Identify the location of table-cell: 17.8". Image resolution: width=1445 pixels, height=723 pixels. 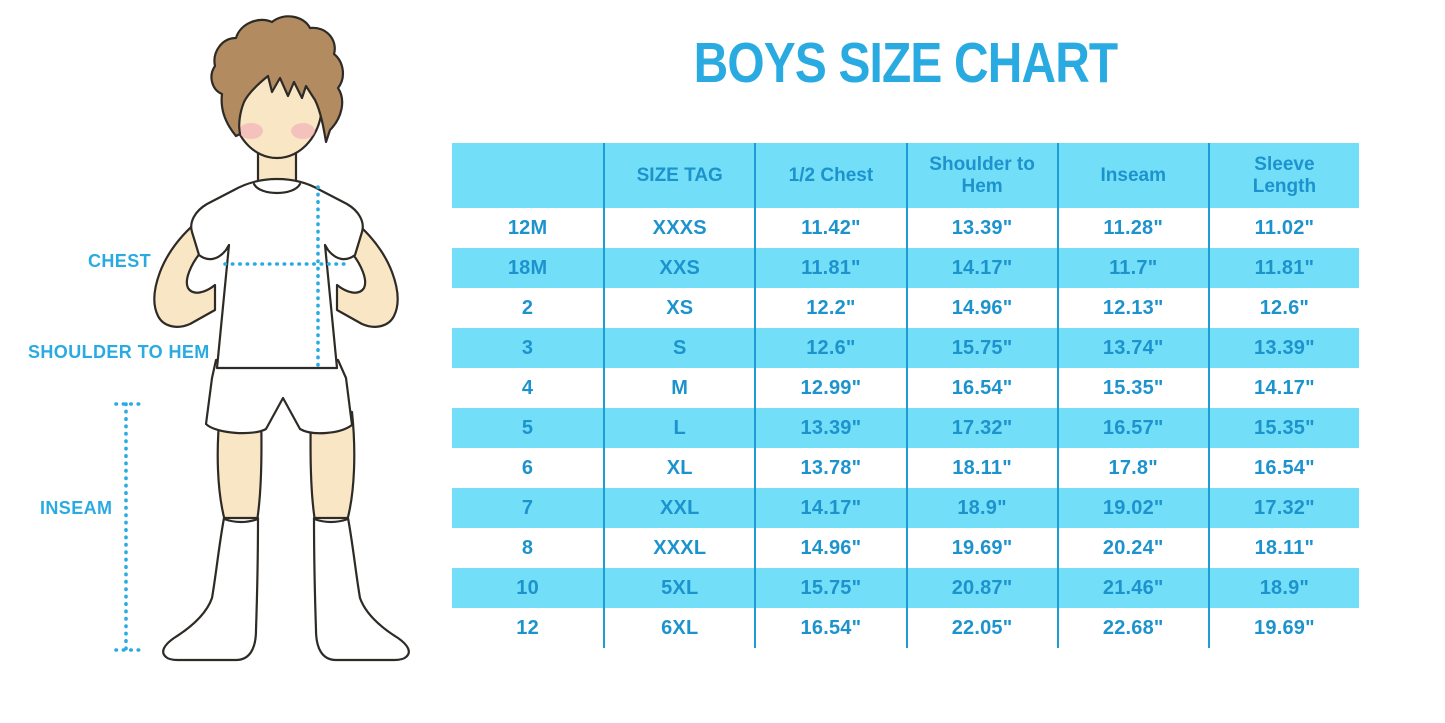
(1132, 468).